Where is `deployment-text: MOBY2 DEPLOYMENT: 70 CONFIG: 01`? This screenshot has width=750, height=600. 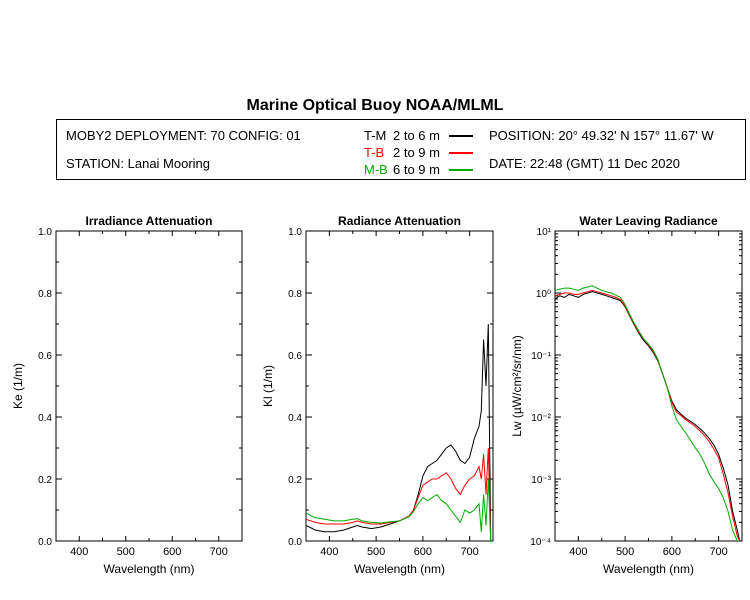 deployment-text: MOBY2 DEPLOYMENT: 70 CONFIG: 01 is located at coordinates (183, 135).